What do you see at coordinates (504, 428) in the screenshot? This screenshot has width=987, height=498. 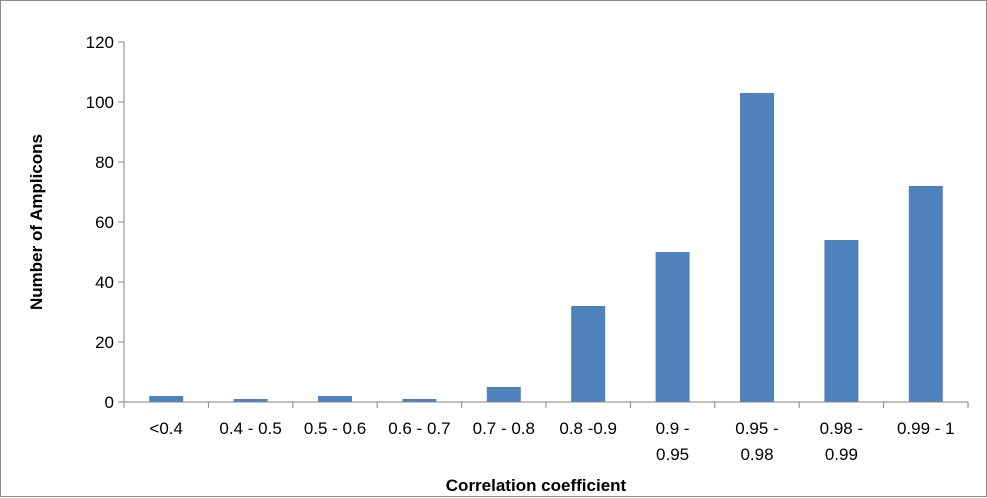 I see `x-tick-label: 0.7 - 0.8` at bounding box center [504, 428].